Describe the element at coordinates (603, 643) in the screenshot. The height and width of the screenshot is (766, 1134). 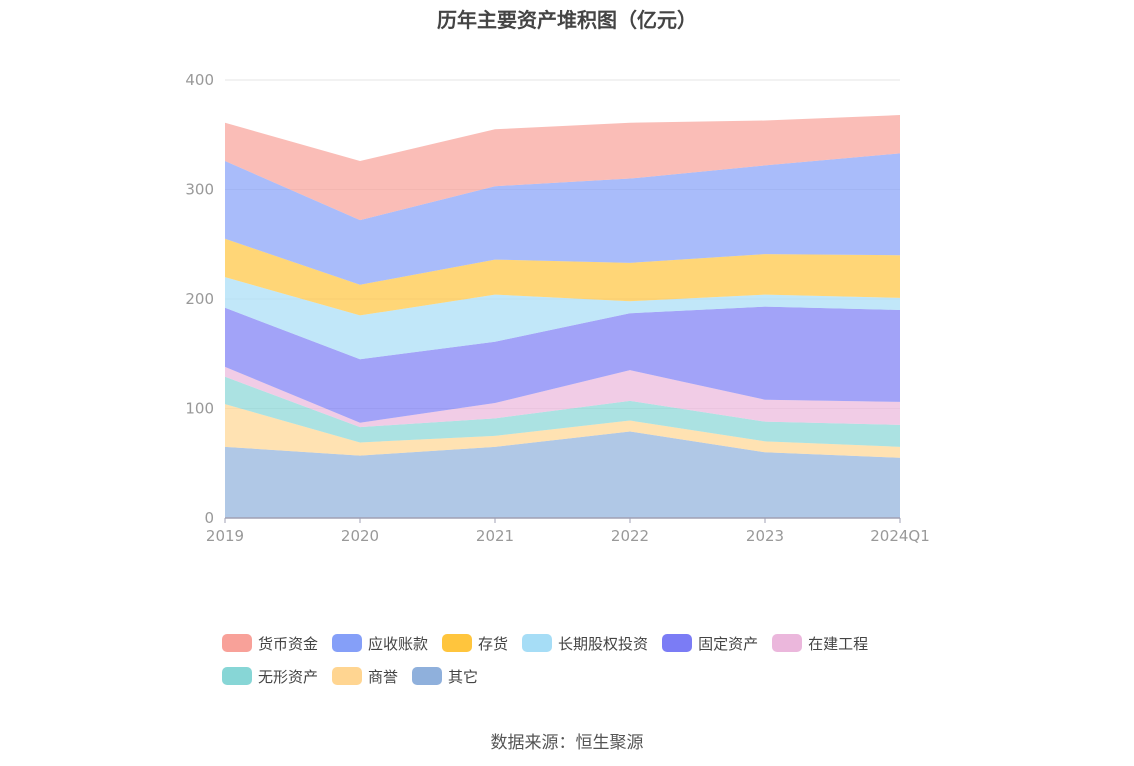
I see `legend-label-long-term-equity: 长期股权投资` at that location.